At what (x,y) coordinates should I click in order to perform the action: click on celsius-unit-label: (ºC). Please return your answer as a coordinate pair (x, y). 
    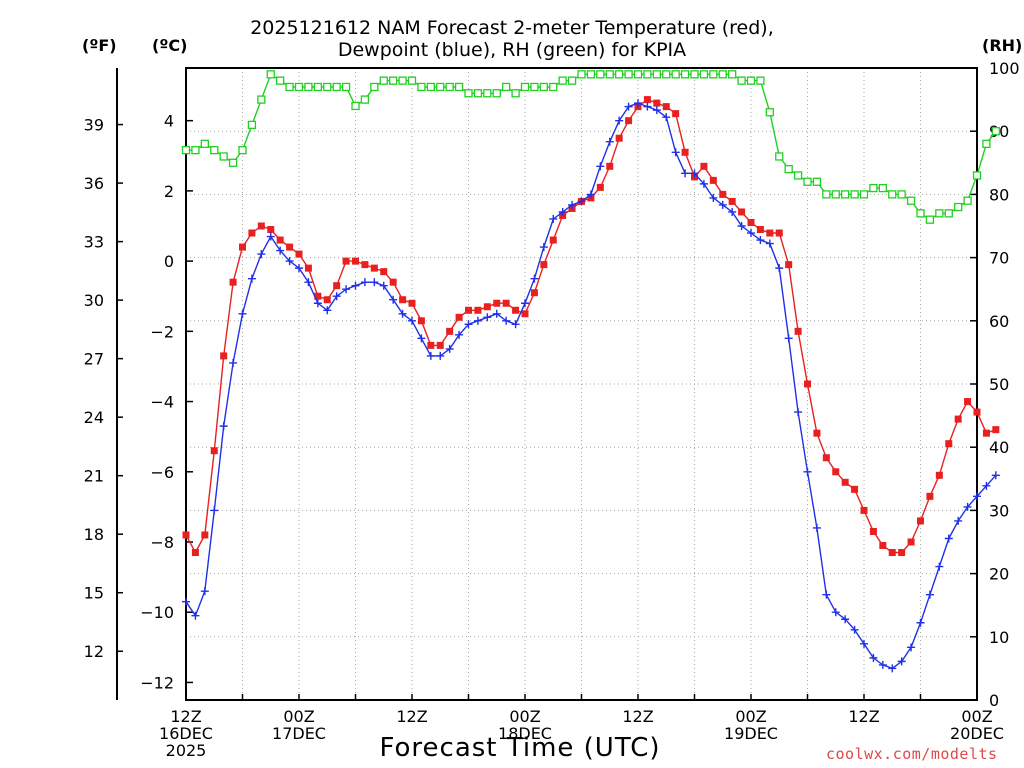
    Looking at the image, I should click on (170, 45).